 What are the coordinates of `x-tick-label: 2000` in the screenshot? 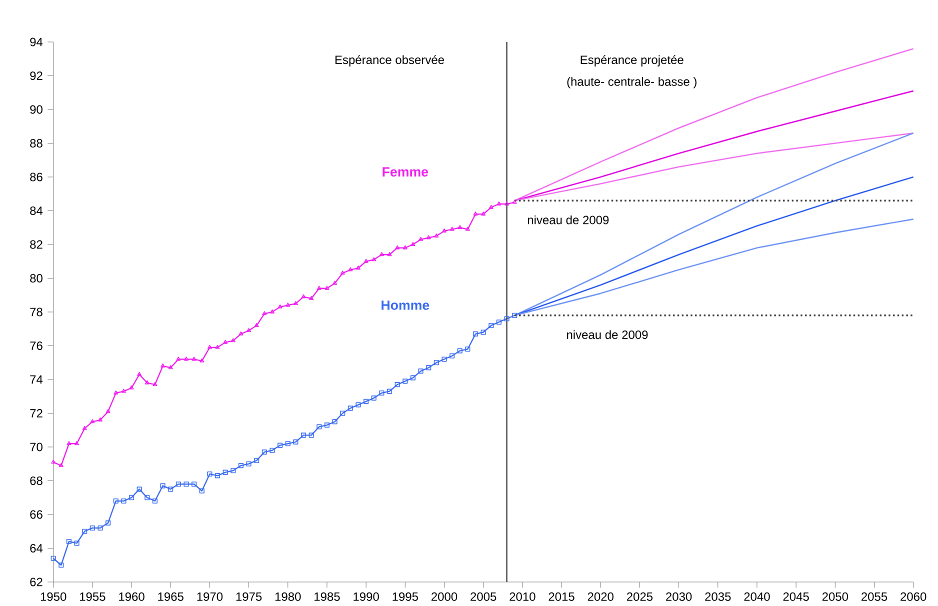 It's located at (445, 596).